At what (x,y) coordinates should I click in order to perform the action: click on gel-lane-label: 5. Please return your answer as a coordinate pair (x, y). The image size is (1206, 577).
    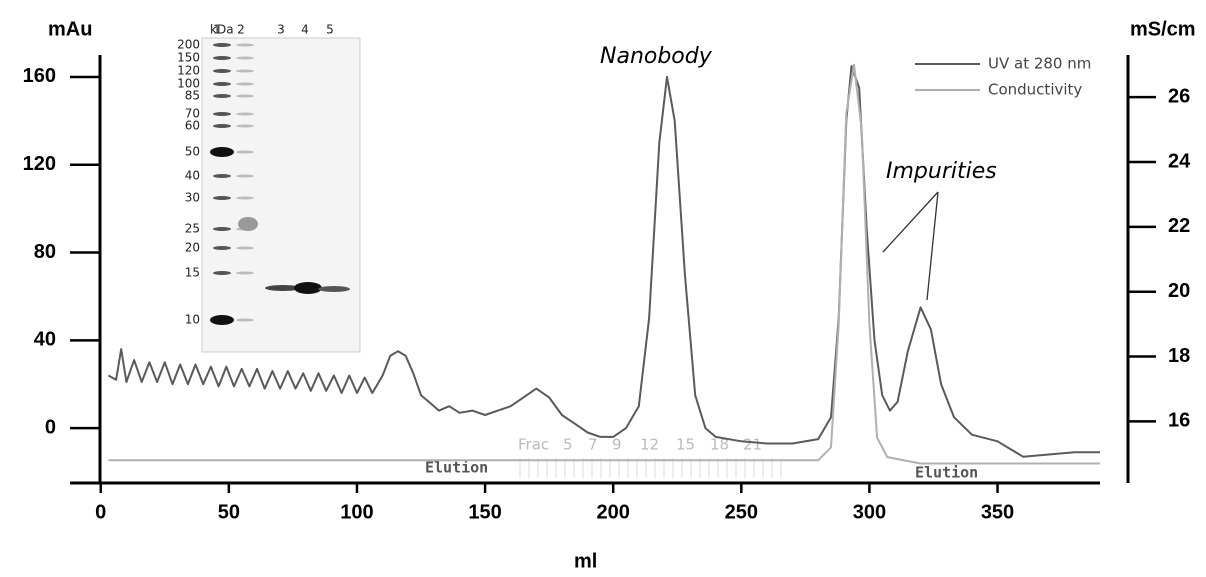
    Looking at the image, I should click on (330, 30).